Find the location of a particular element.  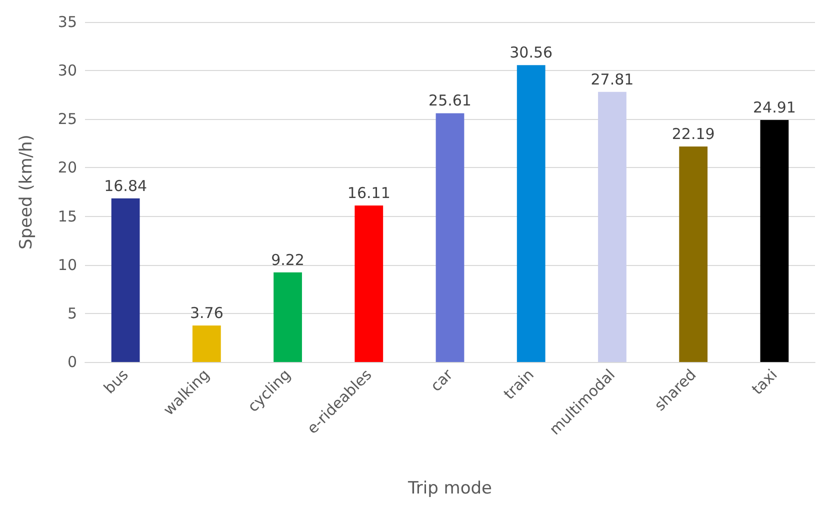

data-label: 24.91 is located at coordinates (774, 107).